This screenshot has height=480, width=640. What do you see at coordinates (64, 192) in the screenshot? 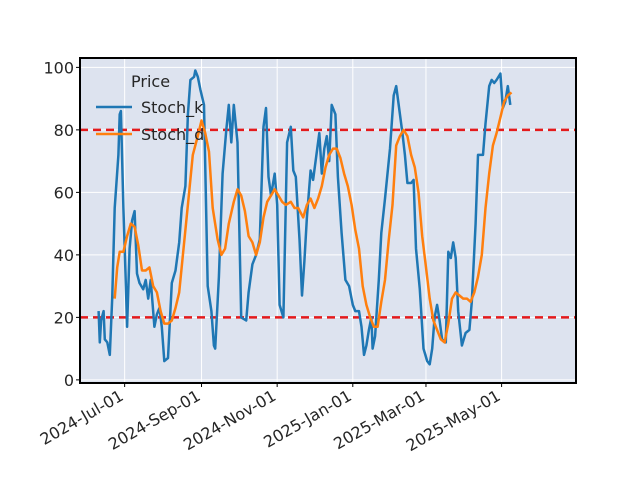
I see `y-tick-label: 60` at bounding box center [64, 192].